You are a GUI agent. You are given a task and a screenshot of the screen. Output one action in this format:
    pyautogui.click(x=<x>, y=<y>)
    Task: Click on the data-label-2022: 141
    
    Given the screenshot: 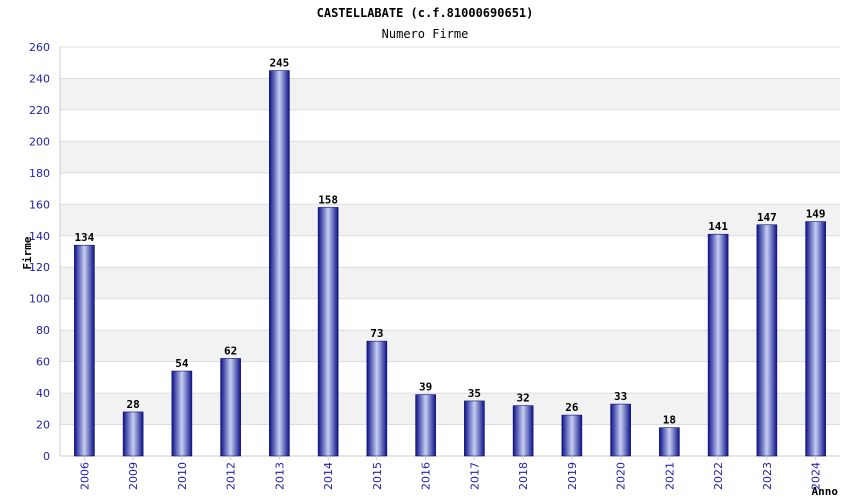 What is the action you would take?
    pyautogui.click(x=718, y=226)
    